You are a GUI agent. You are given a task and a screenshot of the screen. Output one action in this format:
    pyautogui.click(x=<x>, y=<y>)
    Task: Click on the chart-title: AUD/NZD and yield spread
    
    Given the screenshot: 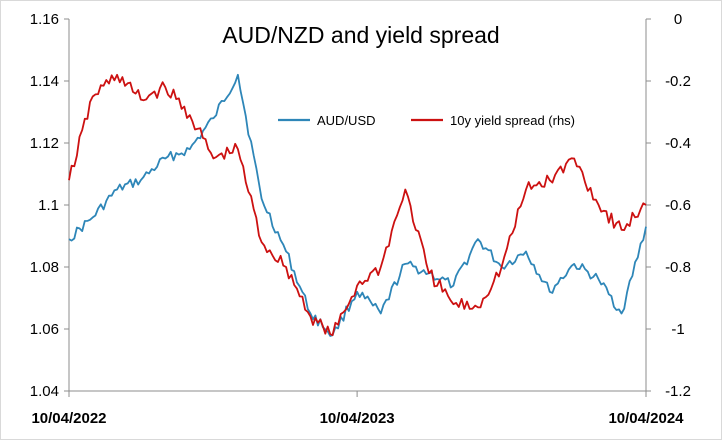 What is the action you would take?
    pyautogui.click(x=360, y=35)
    